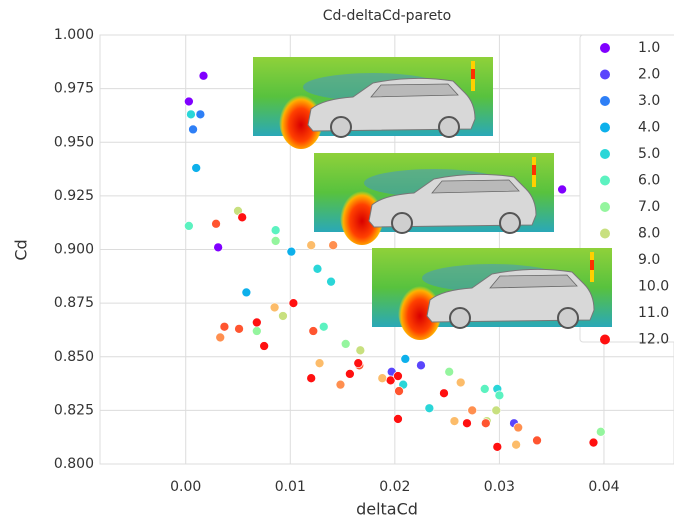 The height and width of the screenshot is (521, 674). What do you see at coordinates (649, 128) in the screenshot?
I see `legend-label: 4.0` at bounding box center [649, 128].